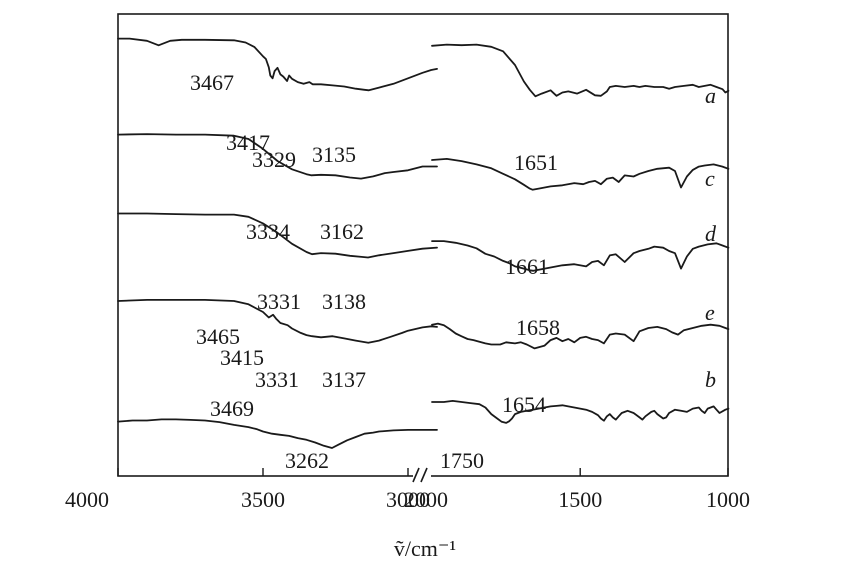  I want to click on spectrum-e-right, so click(580, 336).